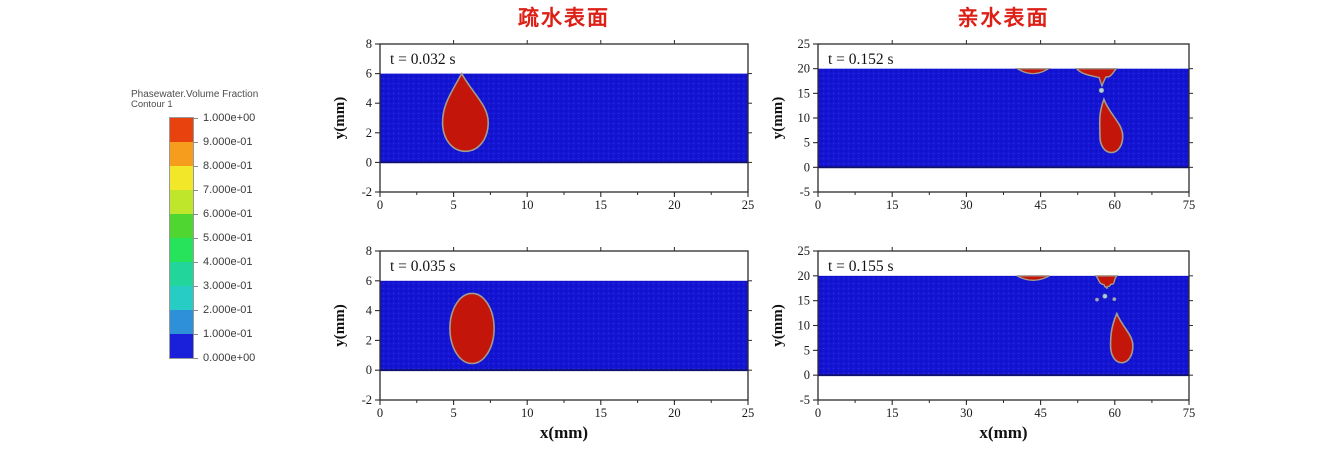  Describe the element at coordinates (804, 326) in the screenshot. I see `y-tick-label: 10` at that location.